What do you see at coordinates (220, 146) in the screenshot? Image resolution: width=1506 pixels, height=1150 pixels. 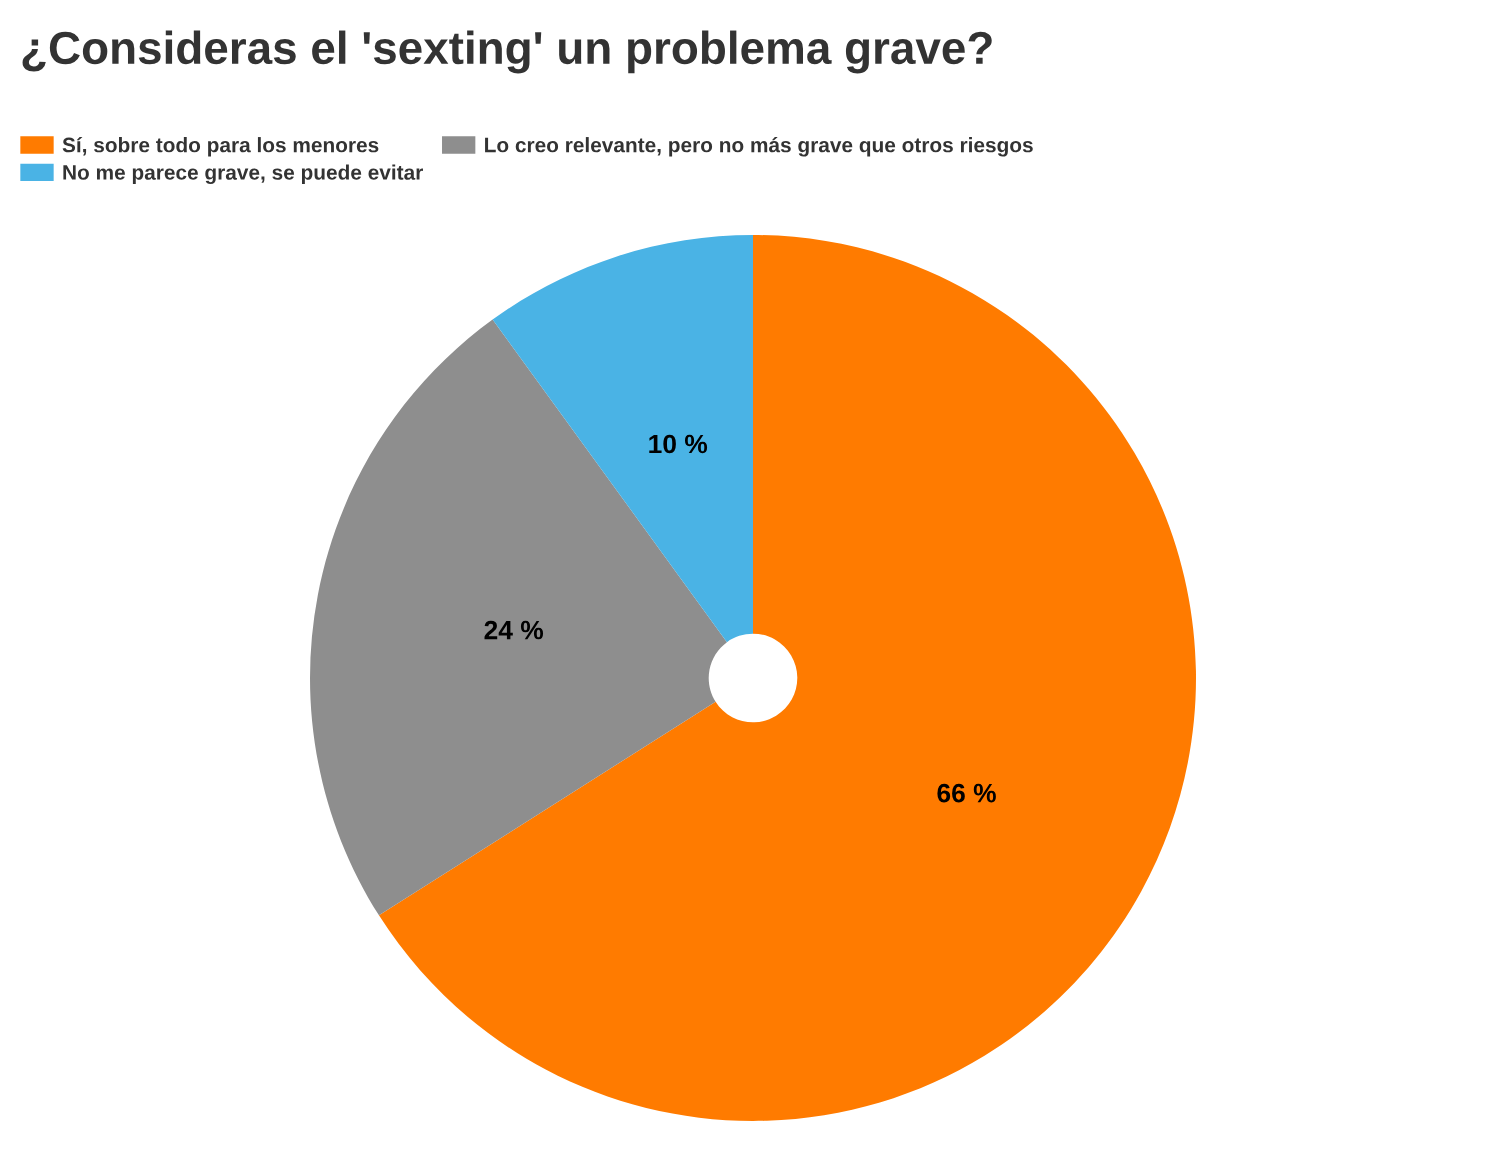 I see `legend-label: Sí, sobre todo para los menores` at bounding box center [220, 146].